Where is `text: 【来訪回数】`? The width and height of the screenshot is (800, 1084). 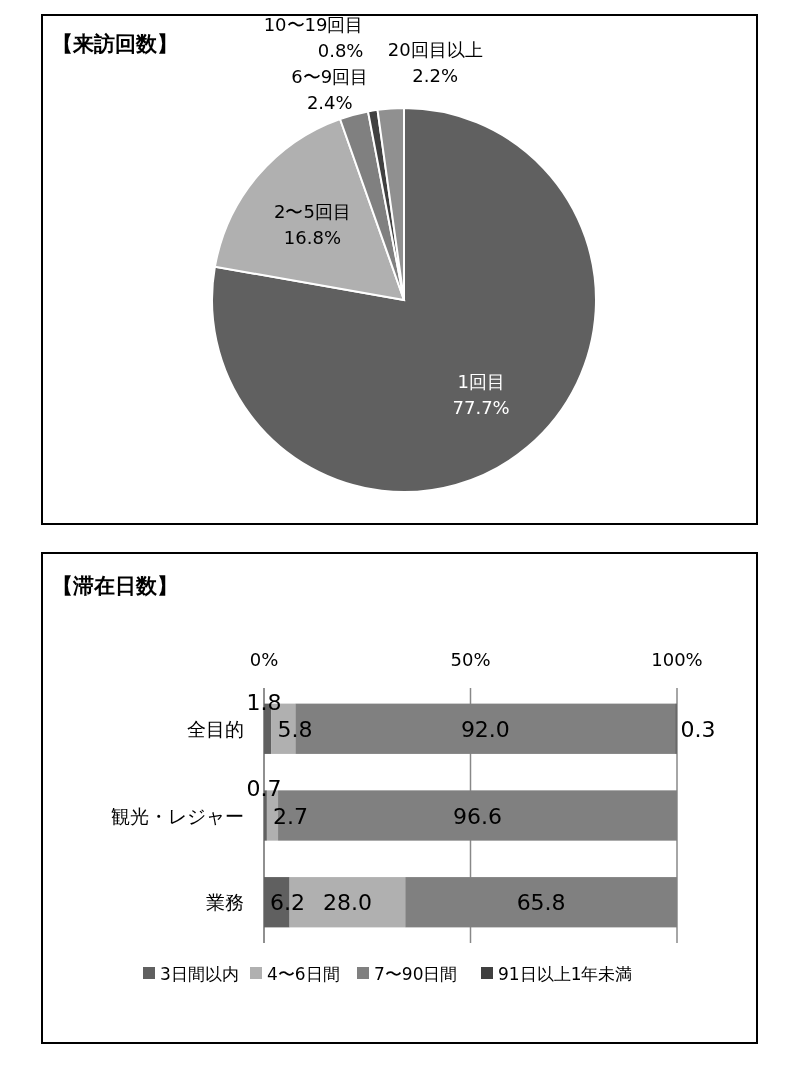
text: 【来訪回数】 is located at coordinates (115, 44).